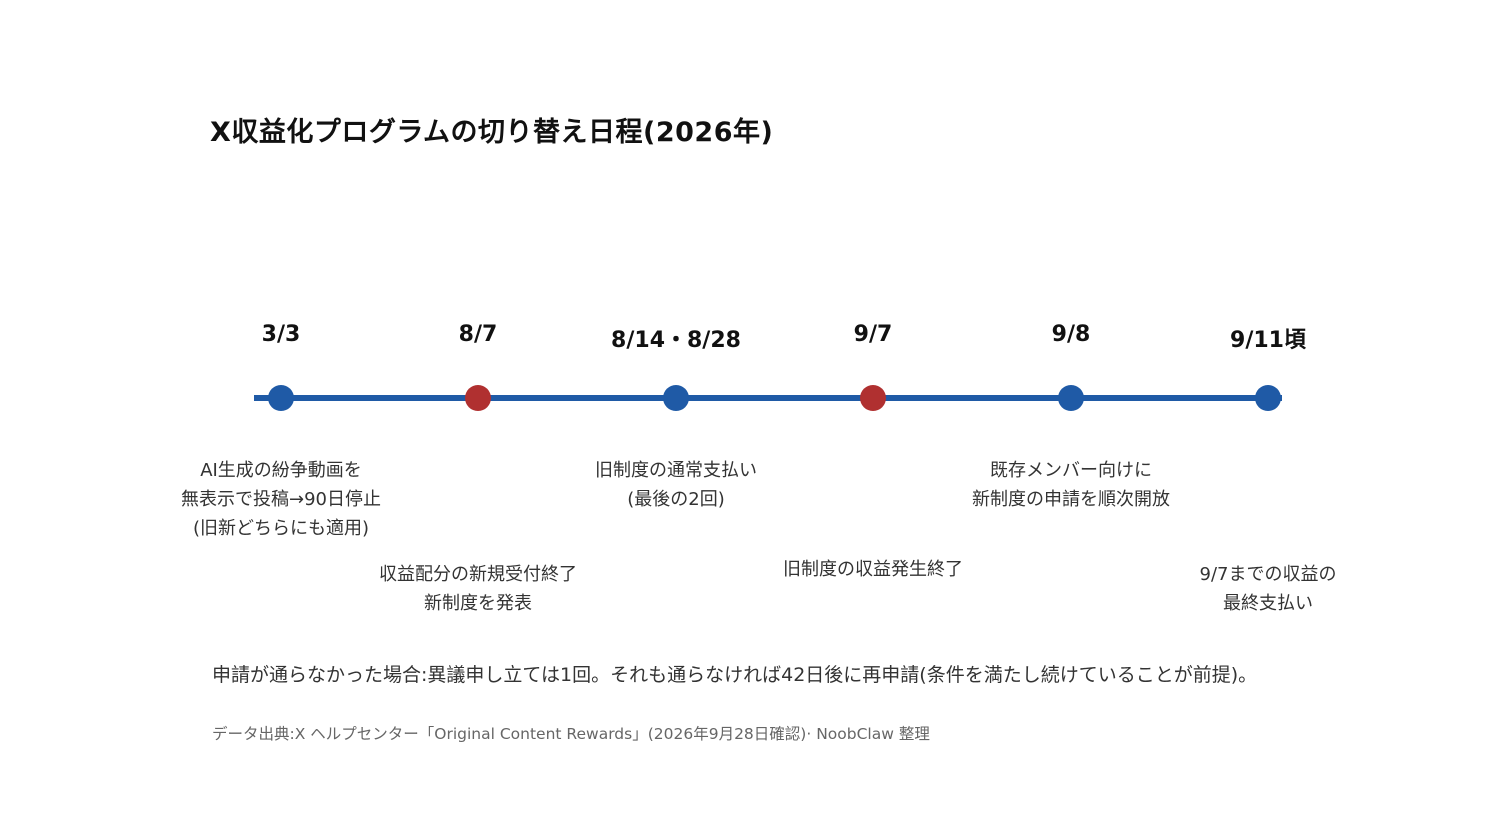  What do you see at coordinates (873, 334) in the screenshot?
I see `event-date: 9/7` at bounding box center [873, 334].